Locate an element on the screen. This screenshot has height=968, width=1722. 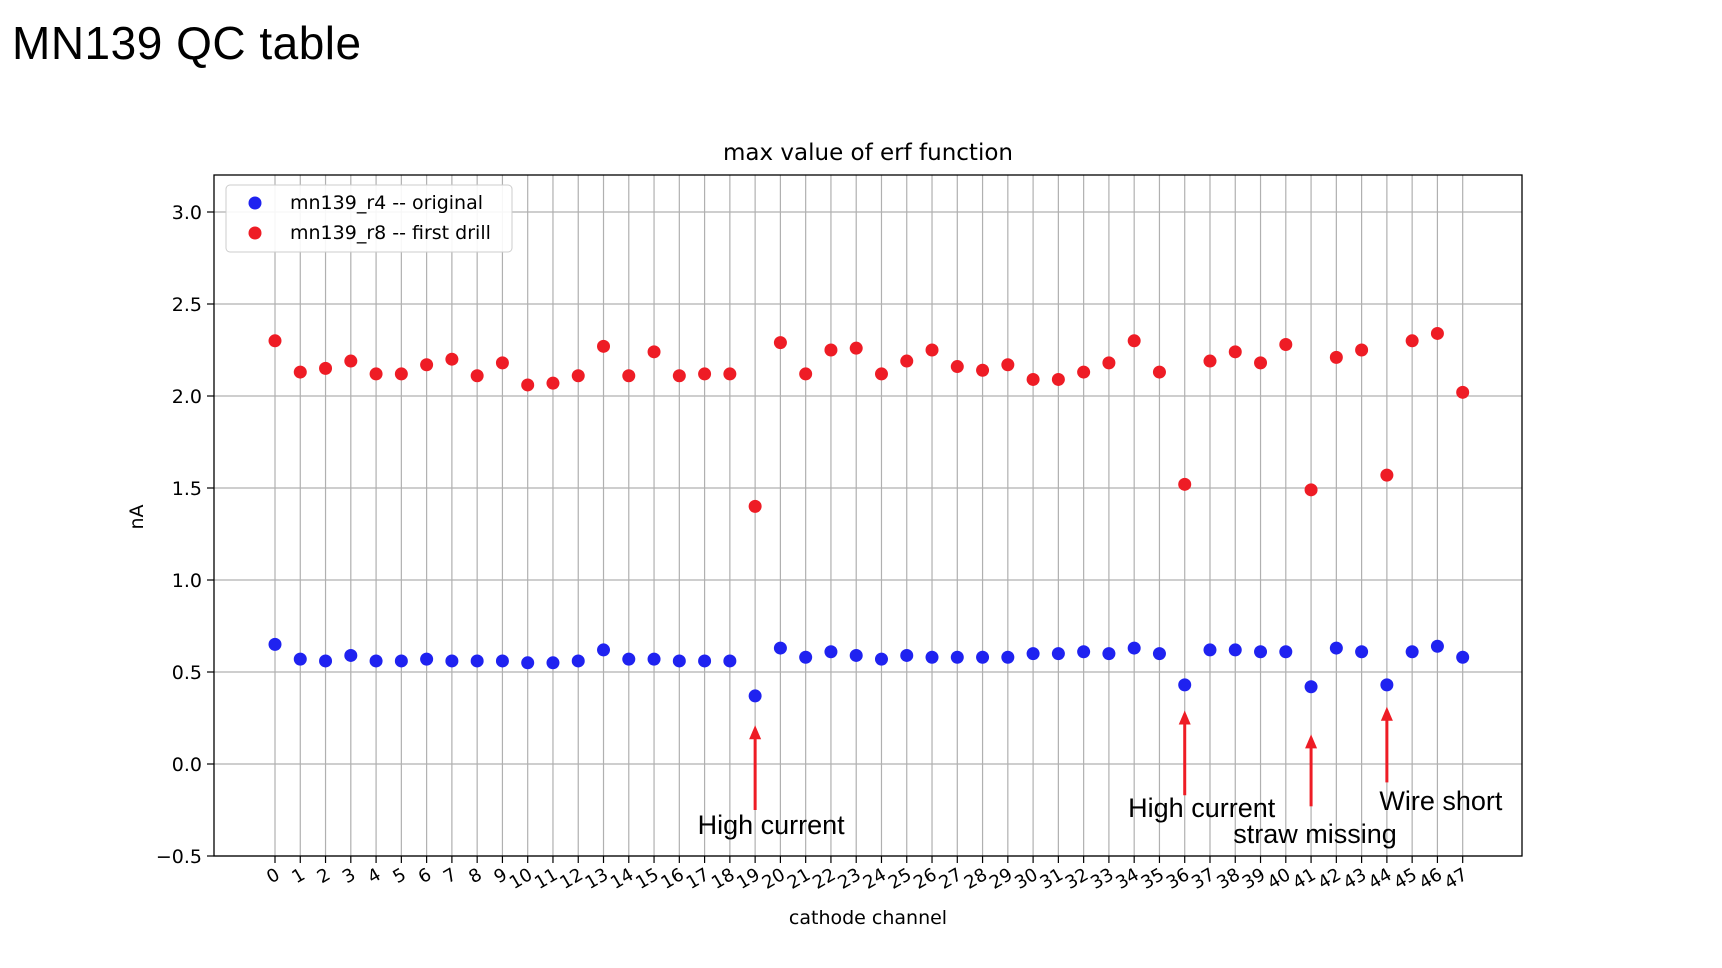
y-tick-label: 1.5 is located at coordinates (187, 489).